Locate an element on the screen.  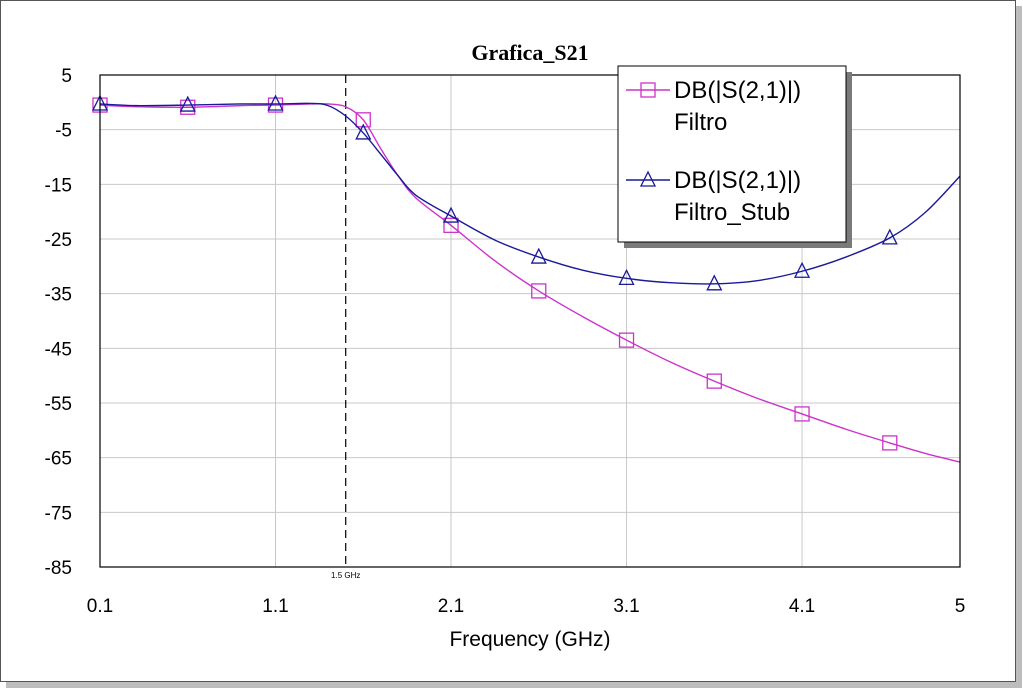
x-tick-label: 0.1 is located at coordinates (100, 606).